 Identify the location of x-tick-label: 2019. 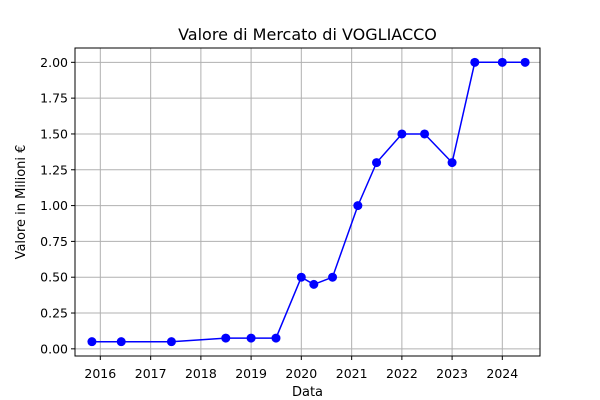
(251, 373).